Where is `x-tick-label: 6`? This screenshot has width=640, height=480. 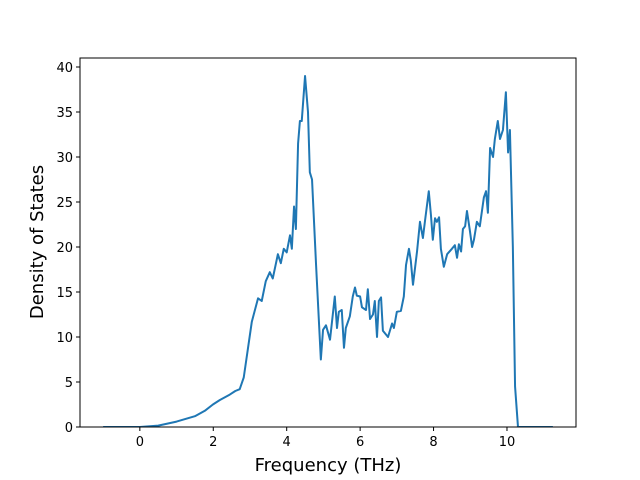
x-tick-label: 6 is located at coordinates (360, 442).